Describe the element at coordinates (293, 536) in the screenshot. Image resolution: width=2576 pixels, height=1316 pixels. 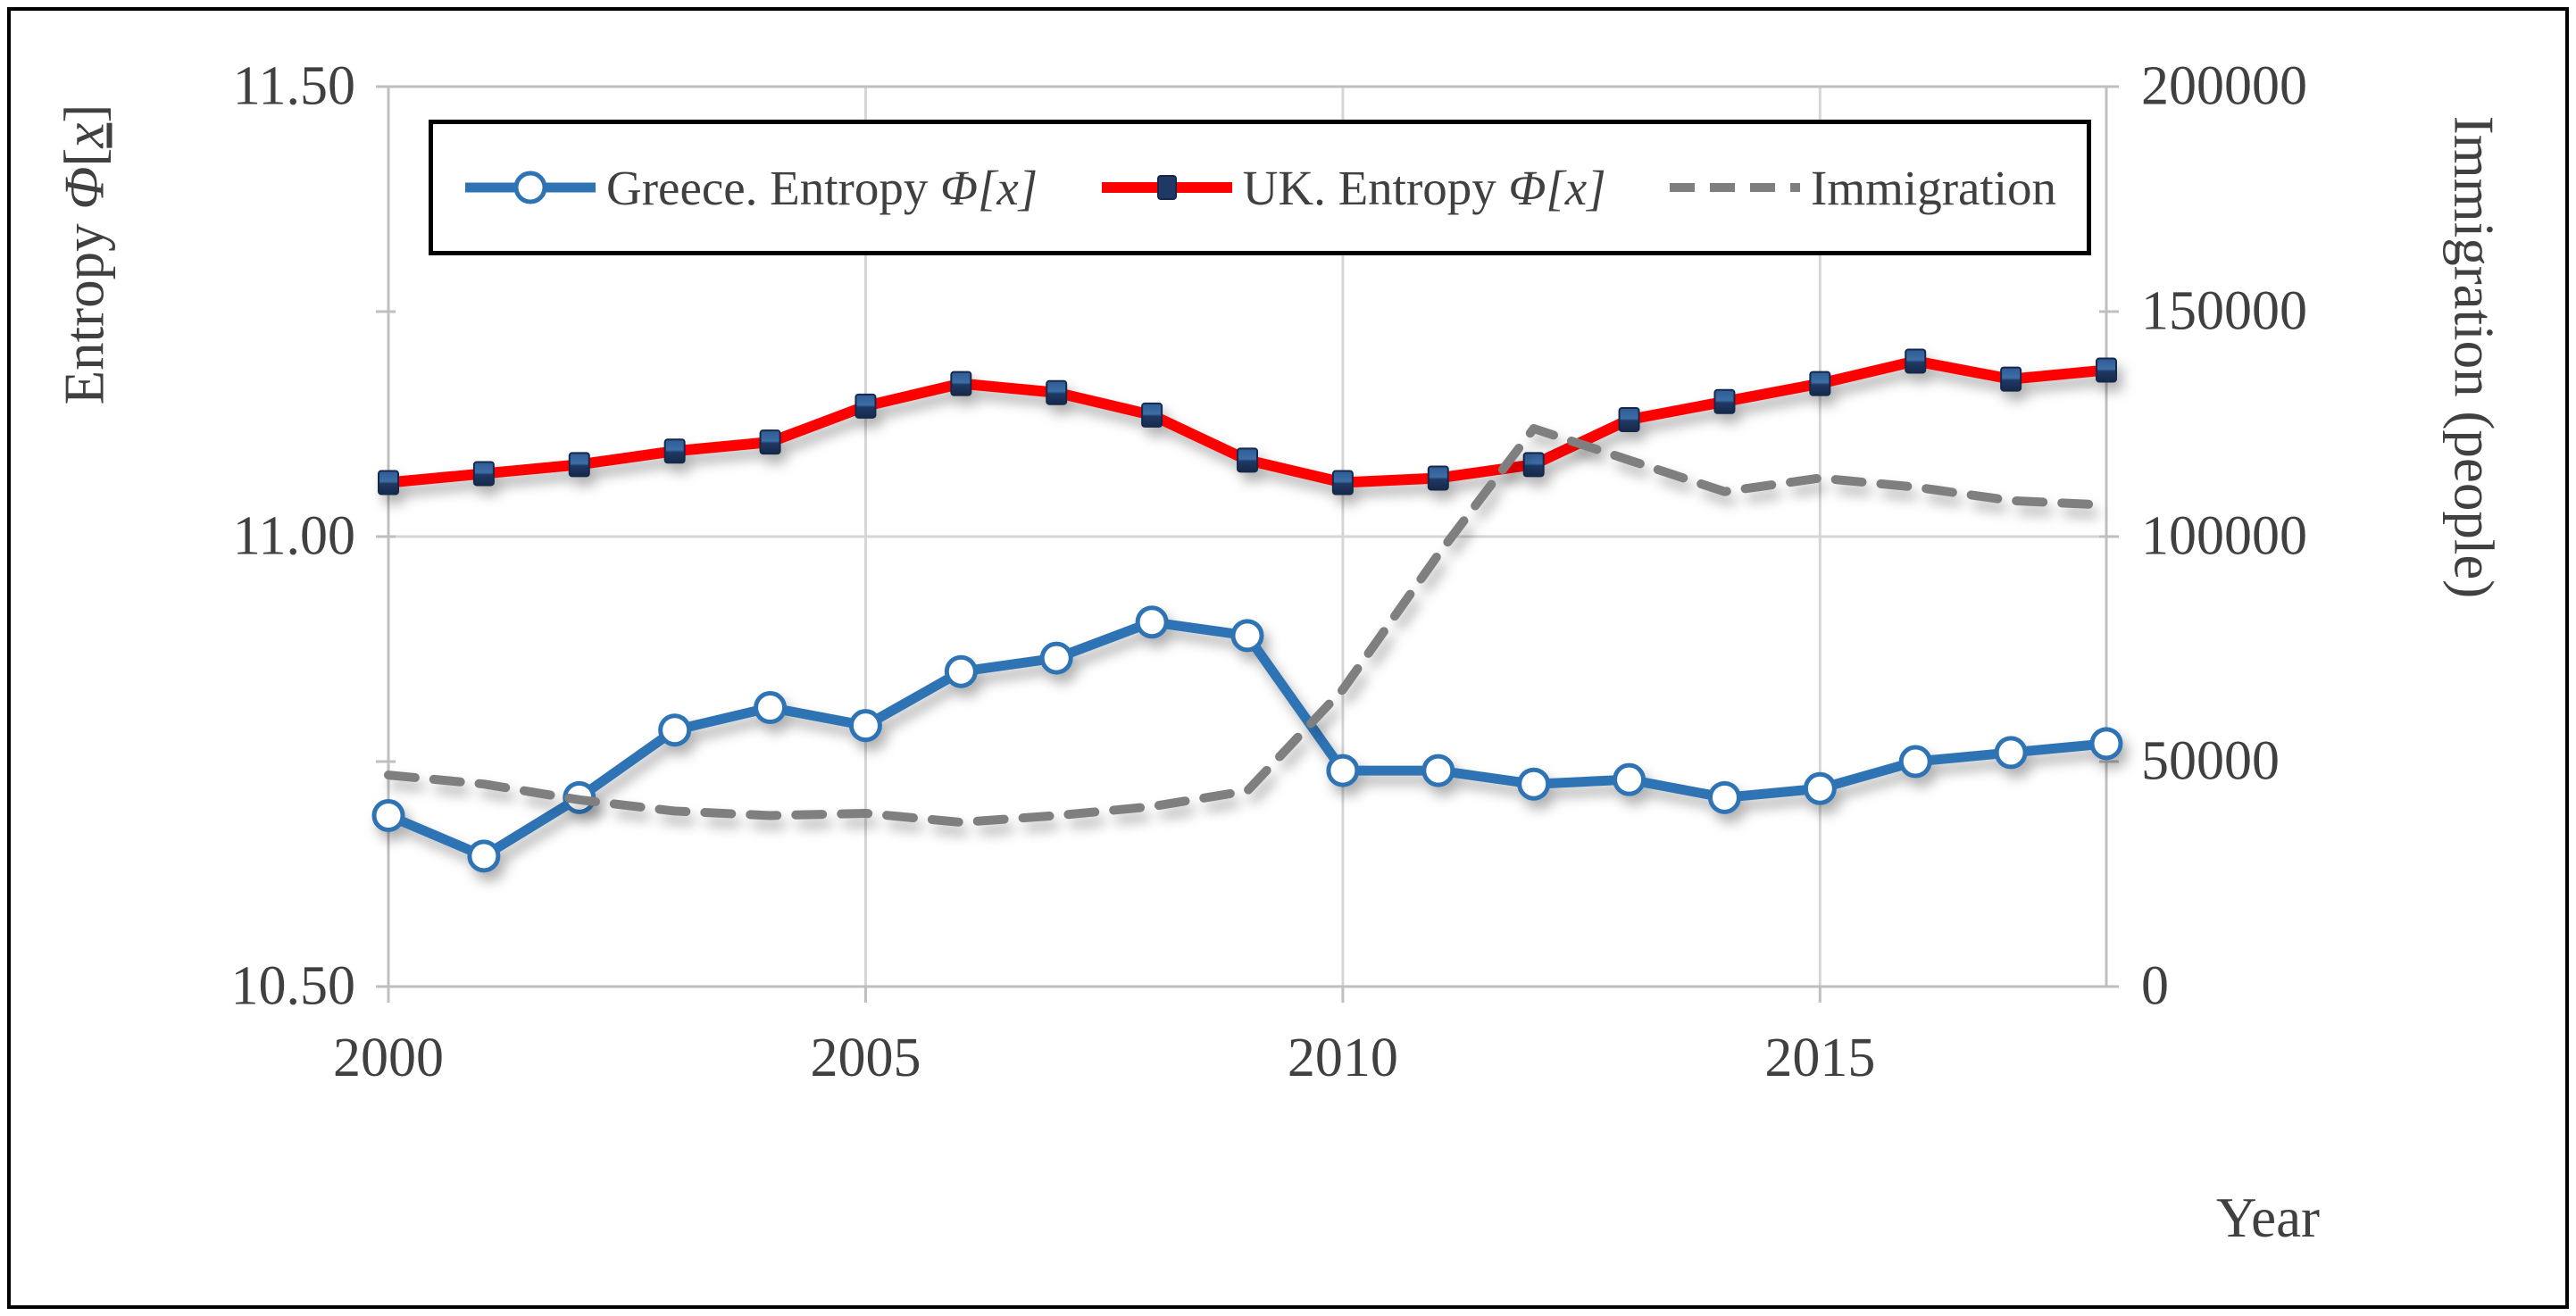
I see `y-left-tick-label: 11.00` at that location.